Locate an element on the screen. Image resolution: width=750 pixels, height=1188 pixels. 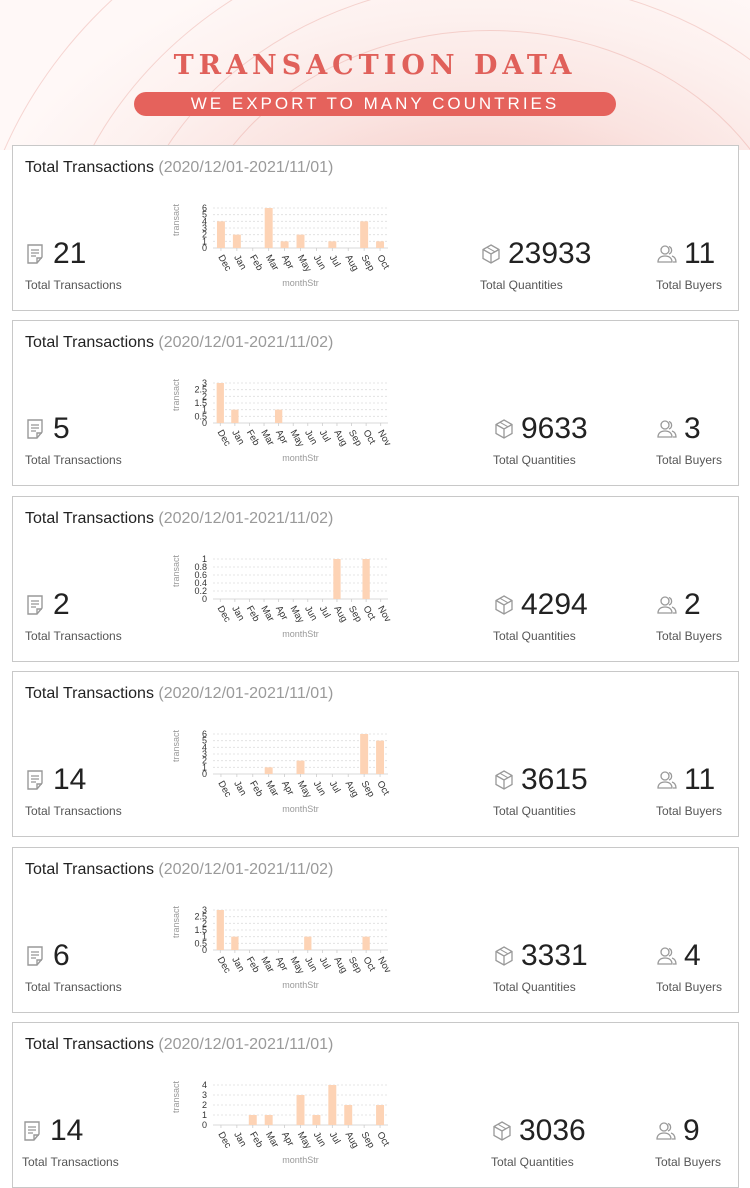
buyers-value: 3 is located at coordinates (692, 428).